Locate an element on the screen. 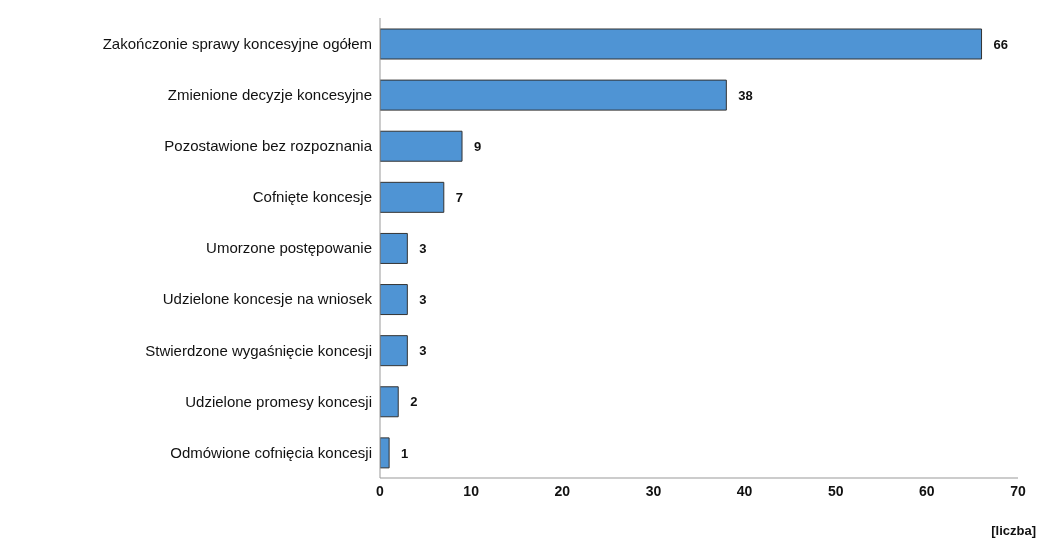  x-tick-label: 30 is located at coordinates (653, 490).